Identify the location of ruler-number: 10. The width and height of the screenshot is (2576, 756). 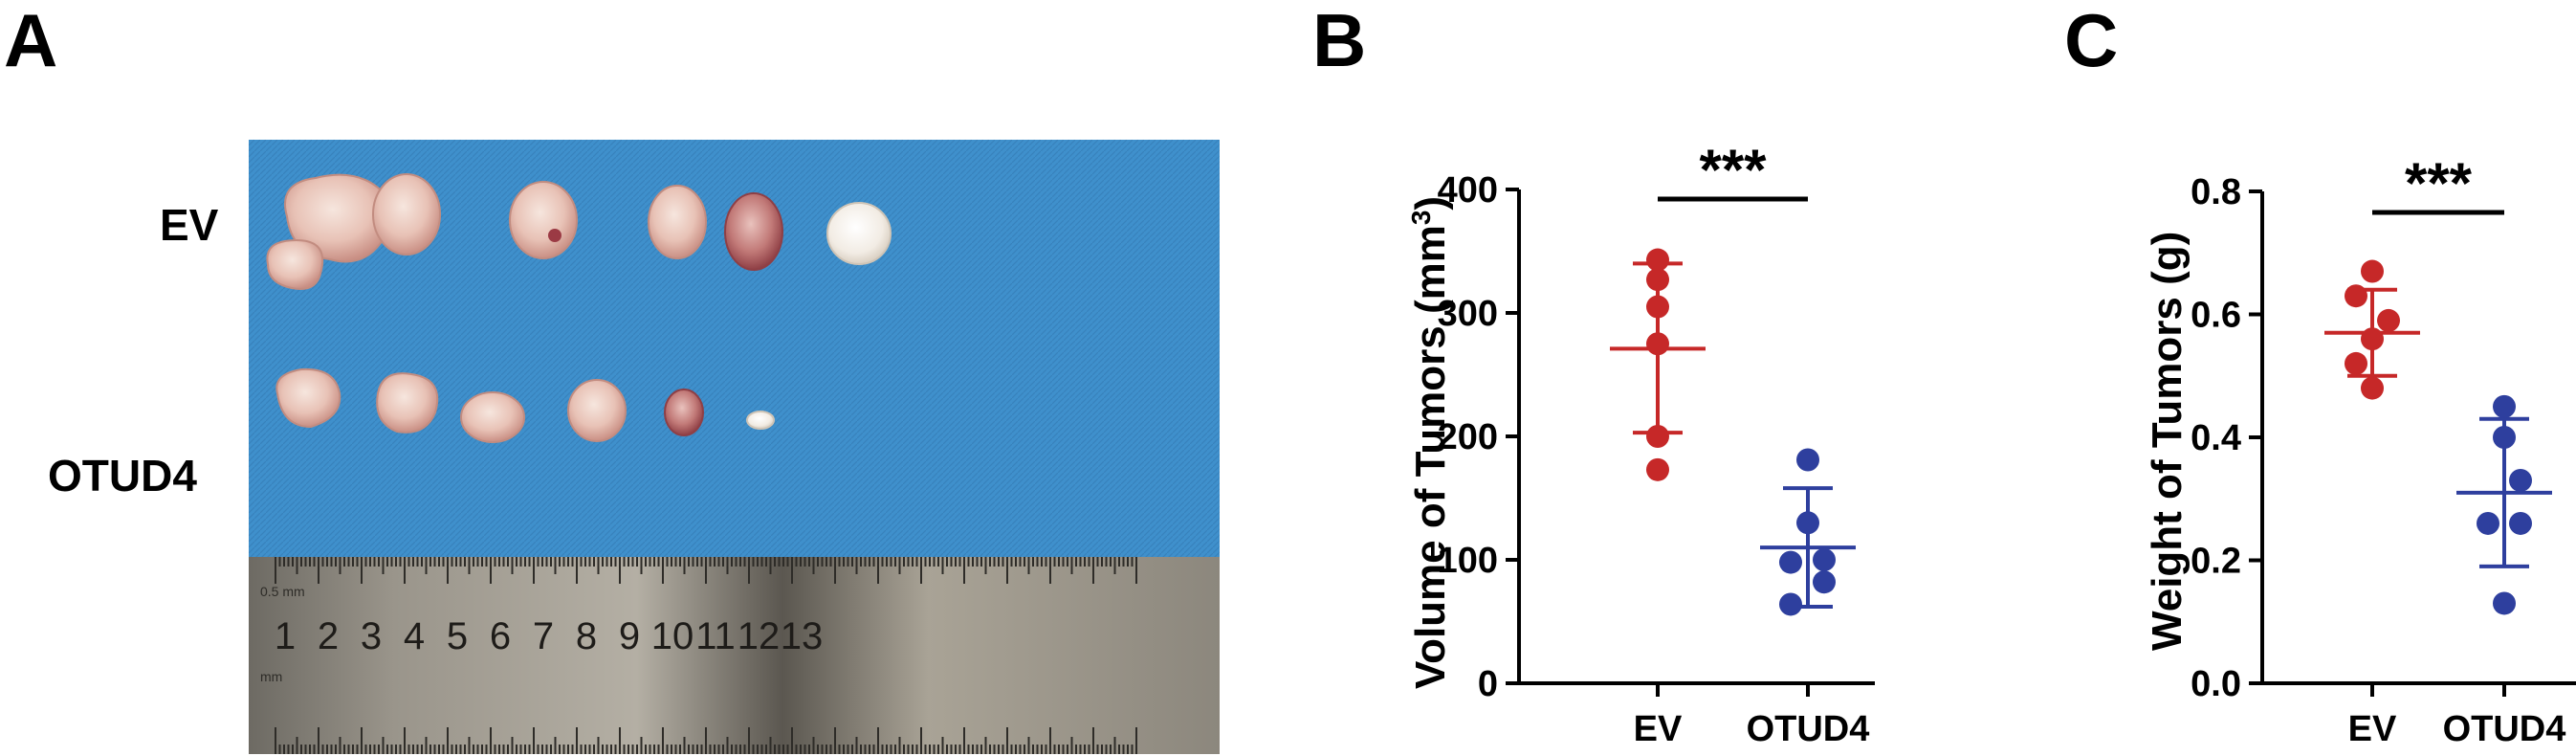
(672, 636).